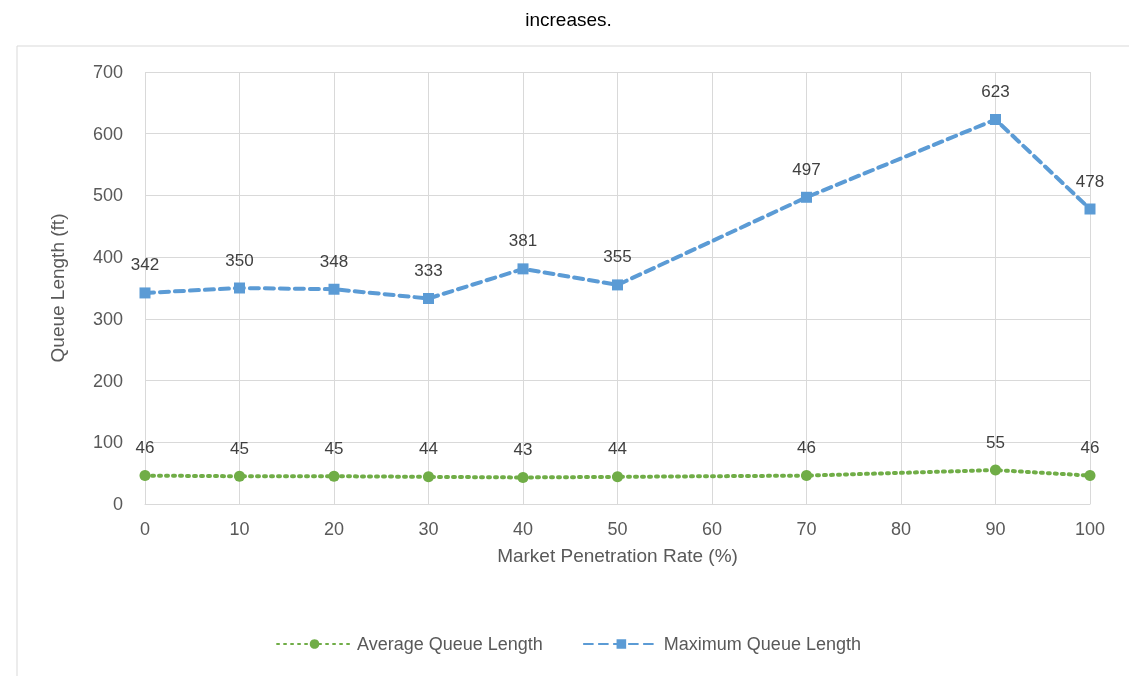 The height and width of the screenshot is (684, 1137). What do you see at coordinates (617, 555) in the screenshot?
I see `x-axis-title: Market Penetration Rate (%)` at bounding box center [617, 555].